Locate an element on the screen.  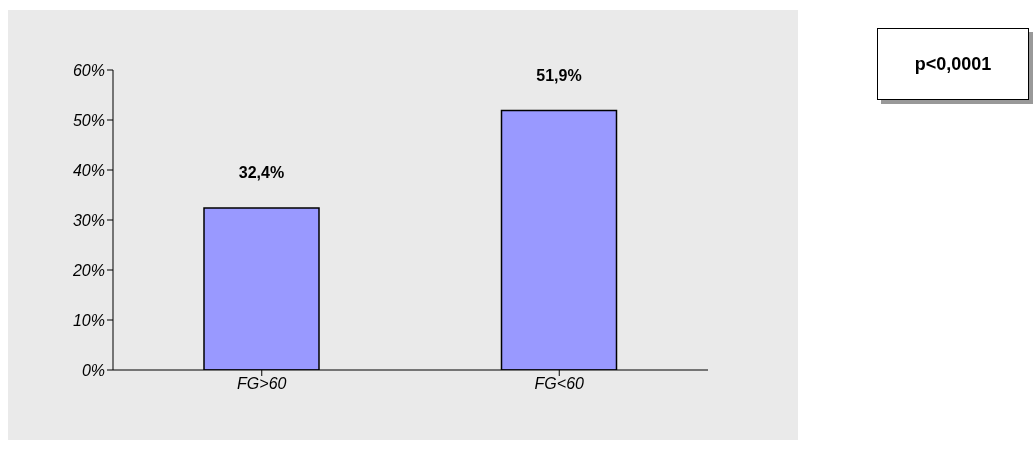
y-tick-label: 60% is located at coordinates (88, 70).